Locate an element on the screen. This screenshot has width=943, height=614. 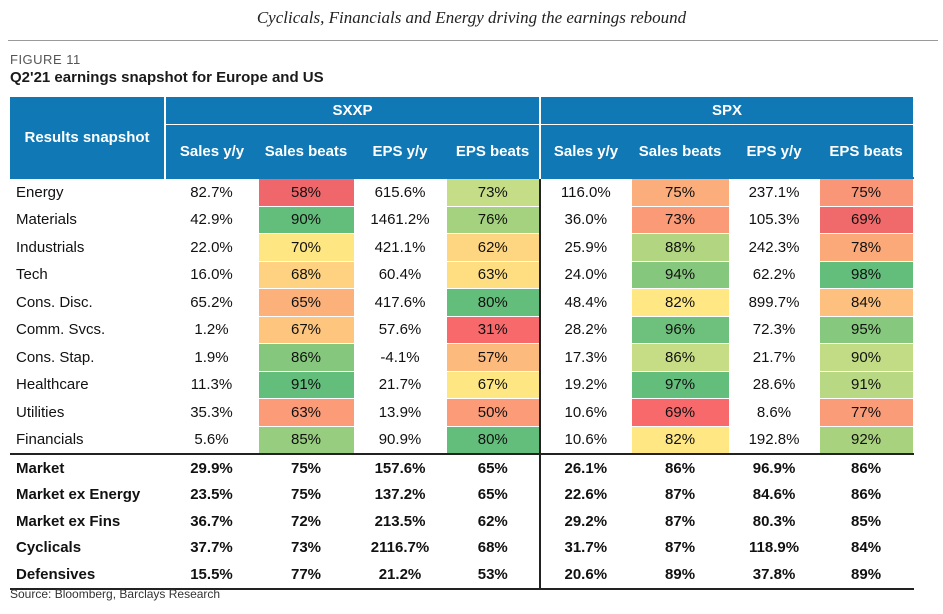
column-header: EPS beats is located at coordinates (866, 151).